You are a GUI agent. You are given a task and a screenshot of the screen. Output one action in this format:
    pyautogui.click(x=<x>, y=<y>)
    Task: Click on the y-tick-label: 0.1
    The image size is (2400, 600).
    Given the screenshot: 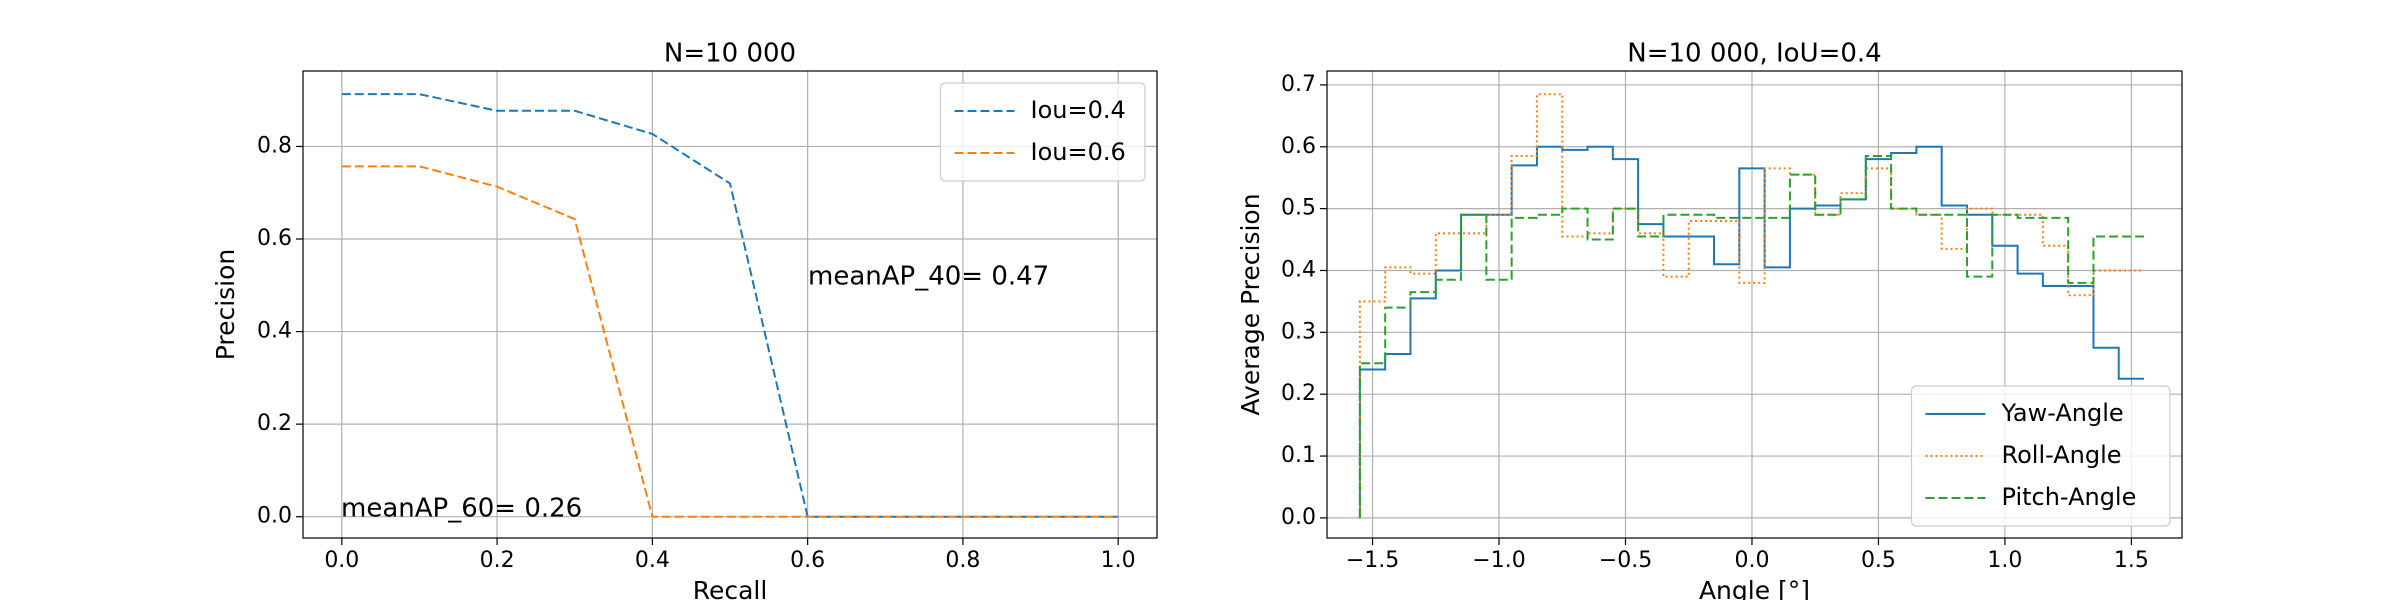 What is the action you would take?
    pyautogui.click(x=1298, y=455)
    